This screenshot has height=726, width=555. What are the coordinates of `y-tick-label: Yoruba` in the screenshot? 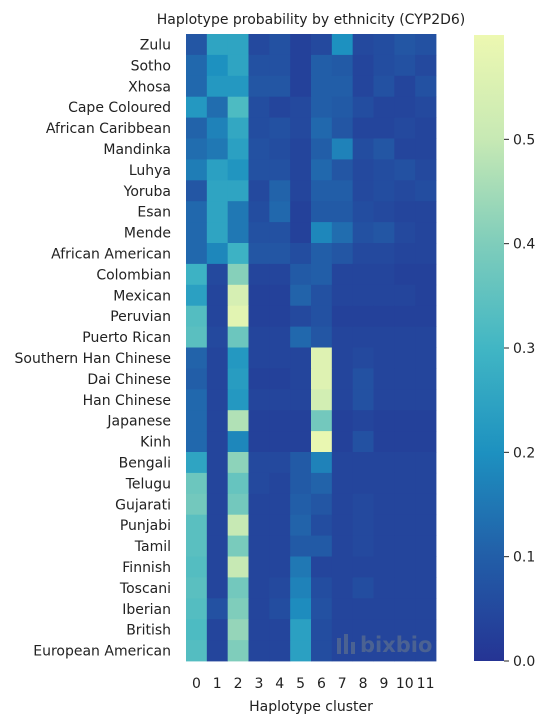 It's located at (147, 192).